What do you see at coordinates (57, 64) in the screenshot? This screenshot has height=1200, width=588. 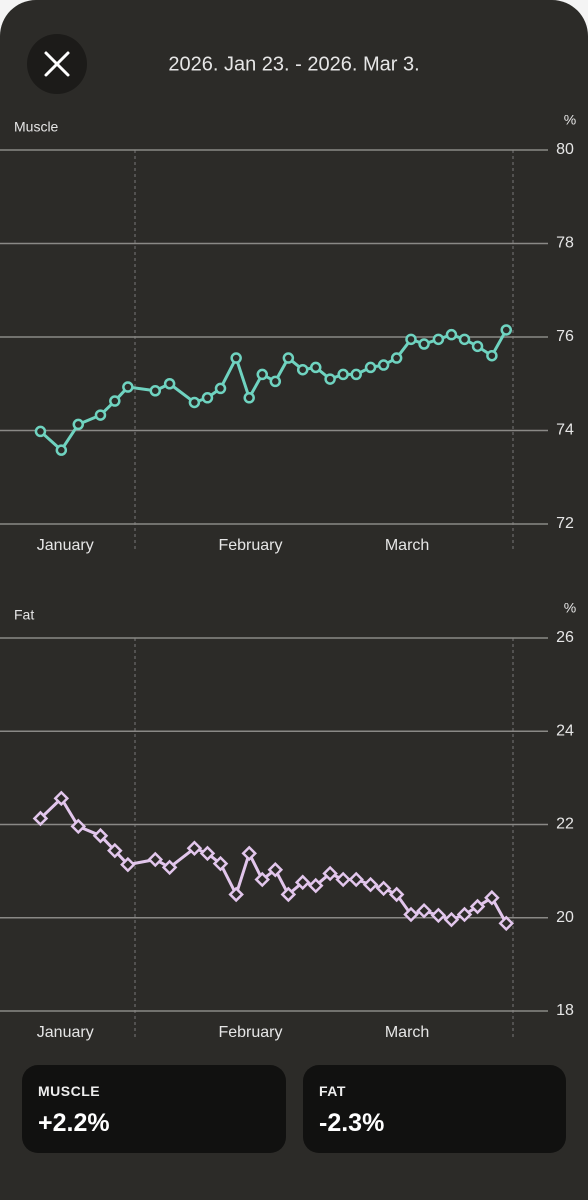 I see `close-icon` at bounding box center [57, 64].